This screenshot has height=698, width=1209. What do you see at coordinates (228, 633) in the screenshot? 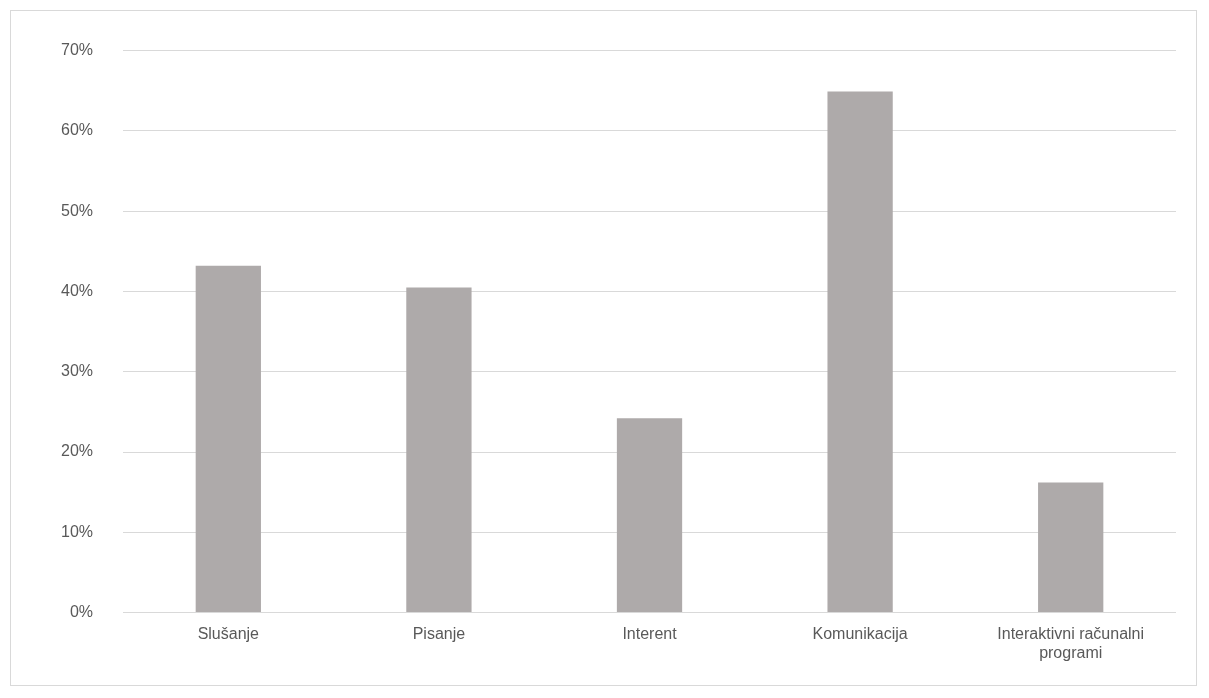
I see `x-tick-label: Slušanje` at bounding box center [228, 633].